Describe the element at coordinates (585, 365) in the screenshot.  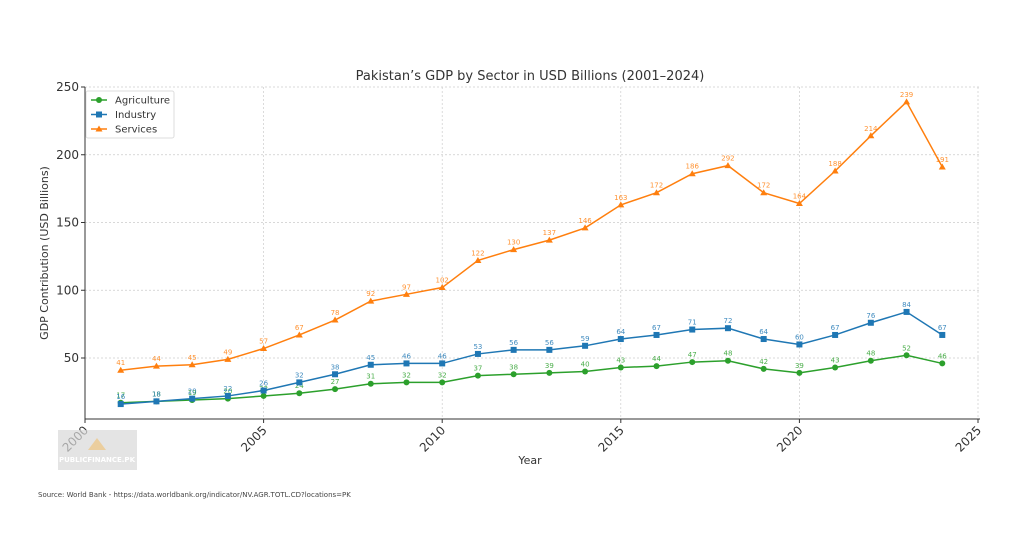
I see `data-label: 40` at that location.